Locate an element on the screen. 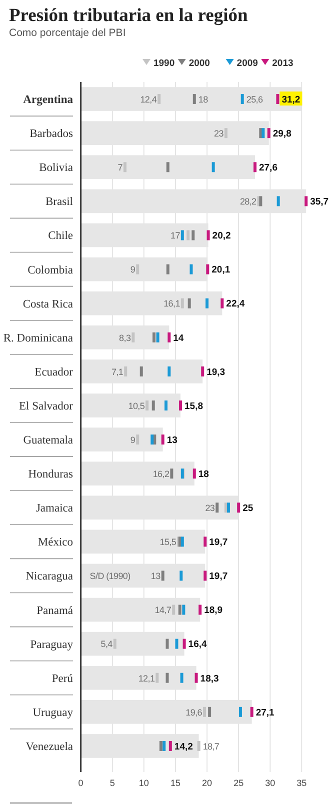  data-label: 14,7 is located at coordinates (163, 610).